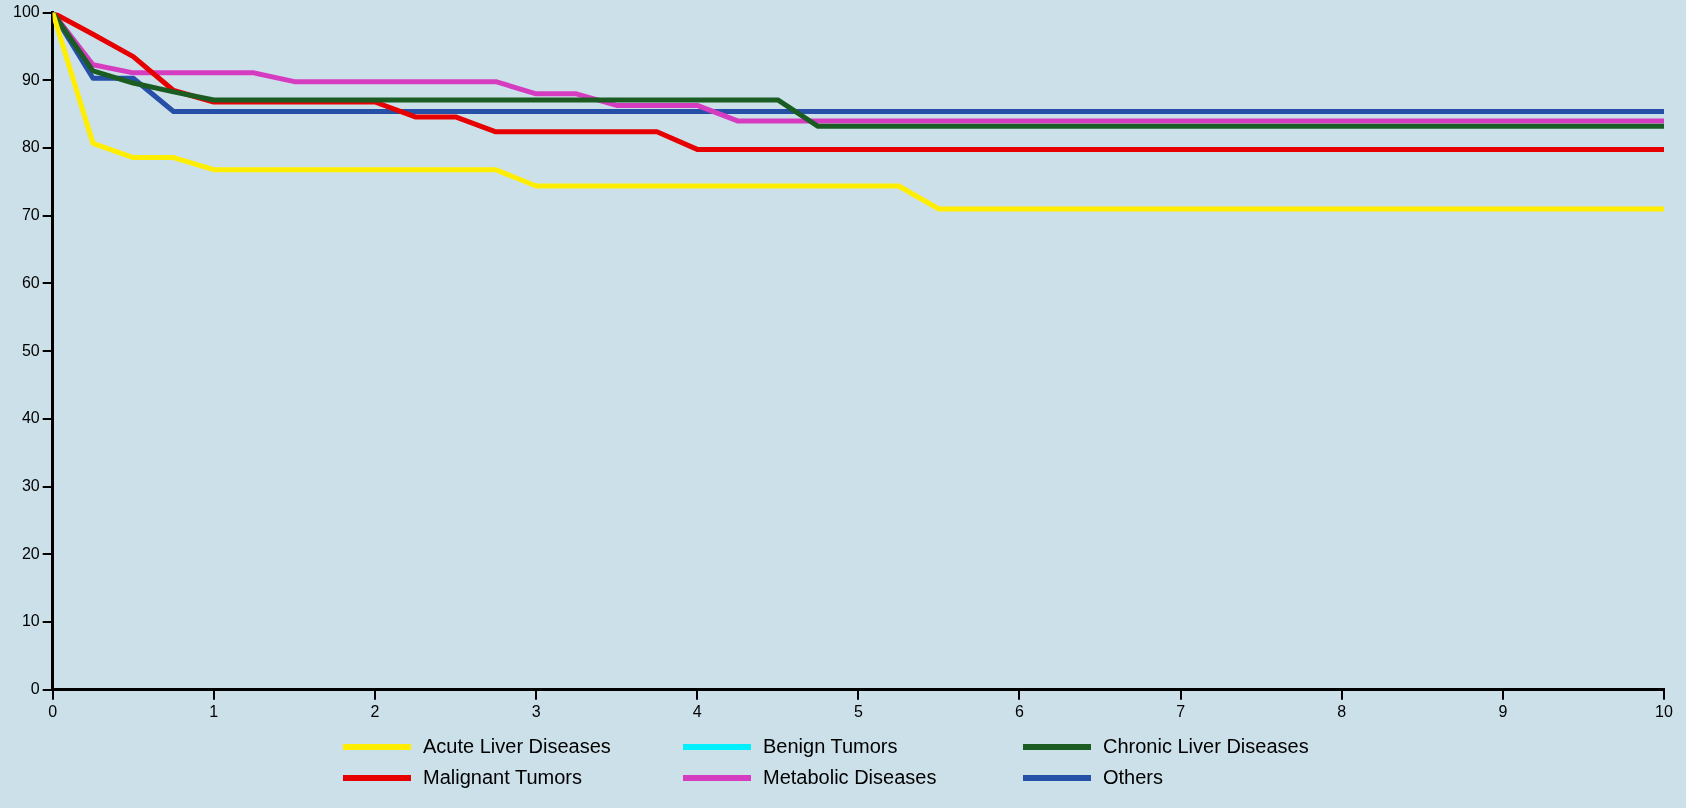 The height and width of the screenshot is (808, 1686). What do you see at coordinates (35, 689) in the screenshot?
I see `y-tick-label: 0` at bounding box center [35, 689].